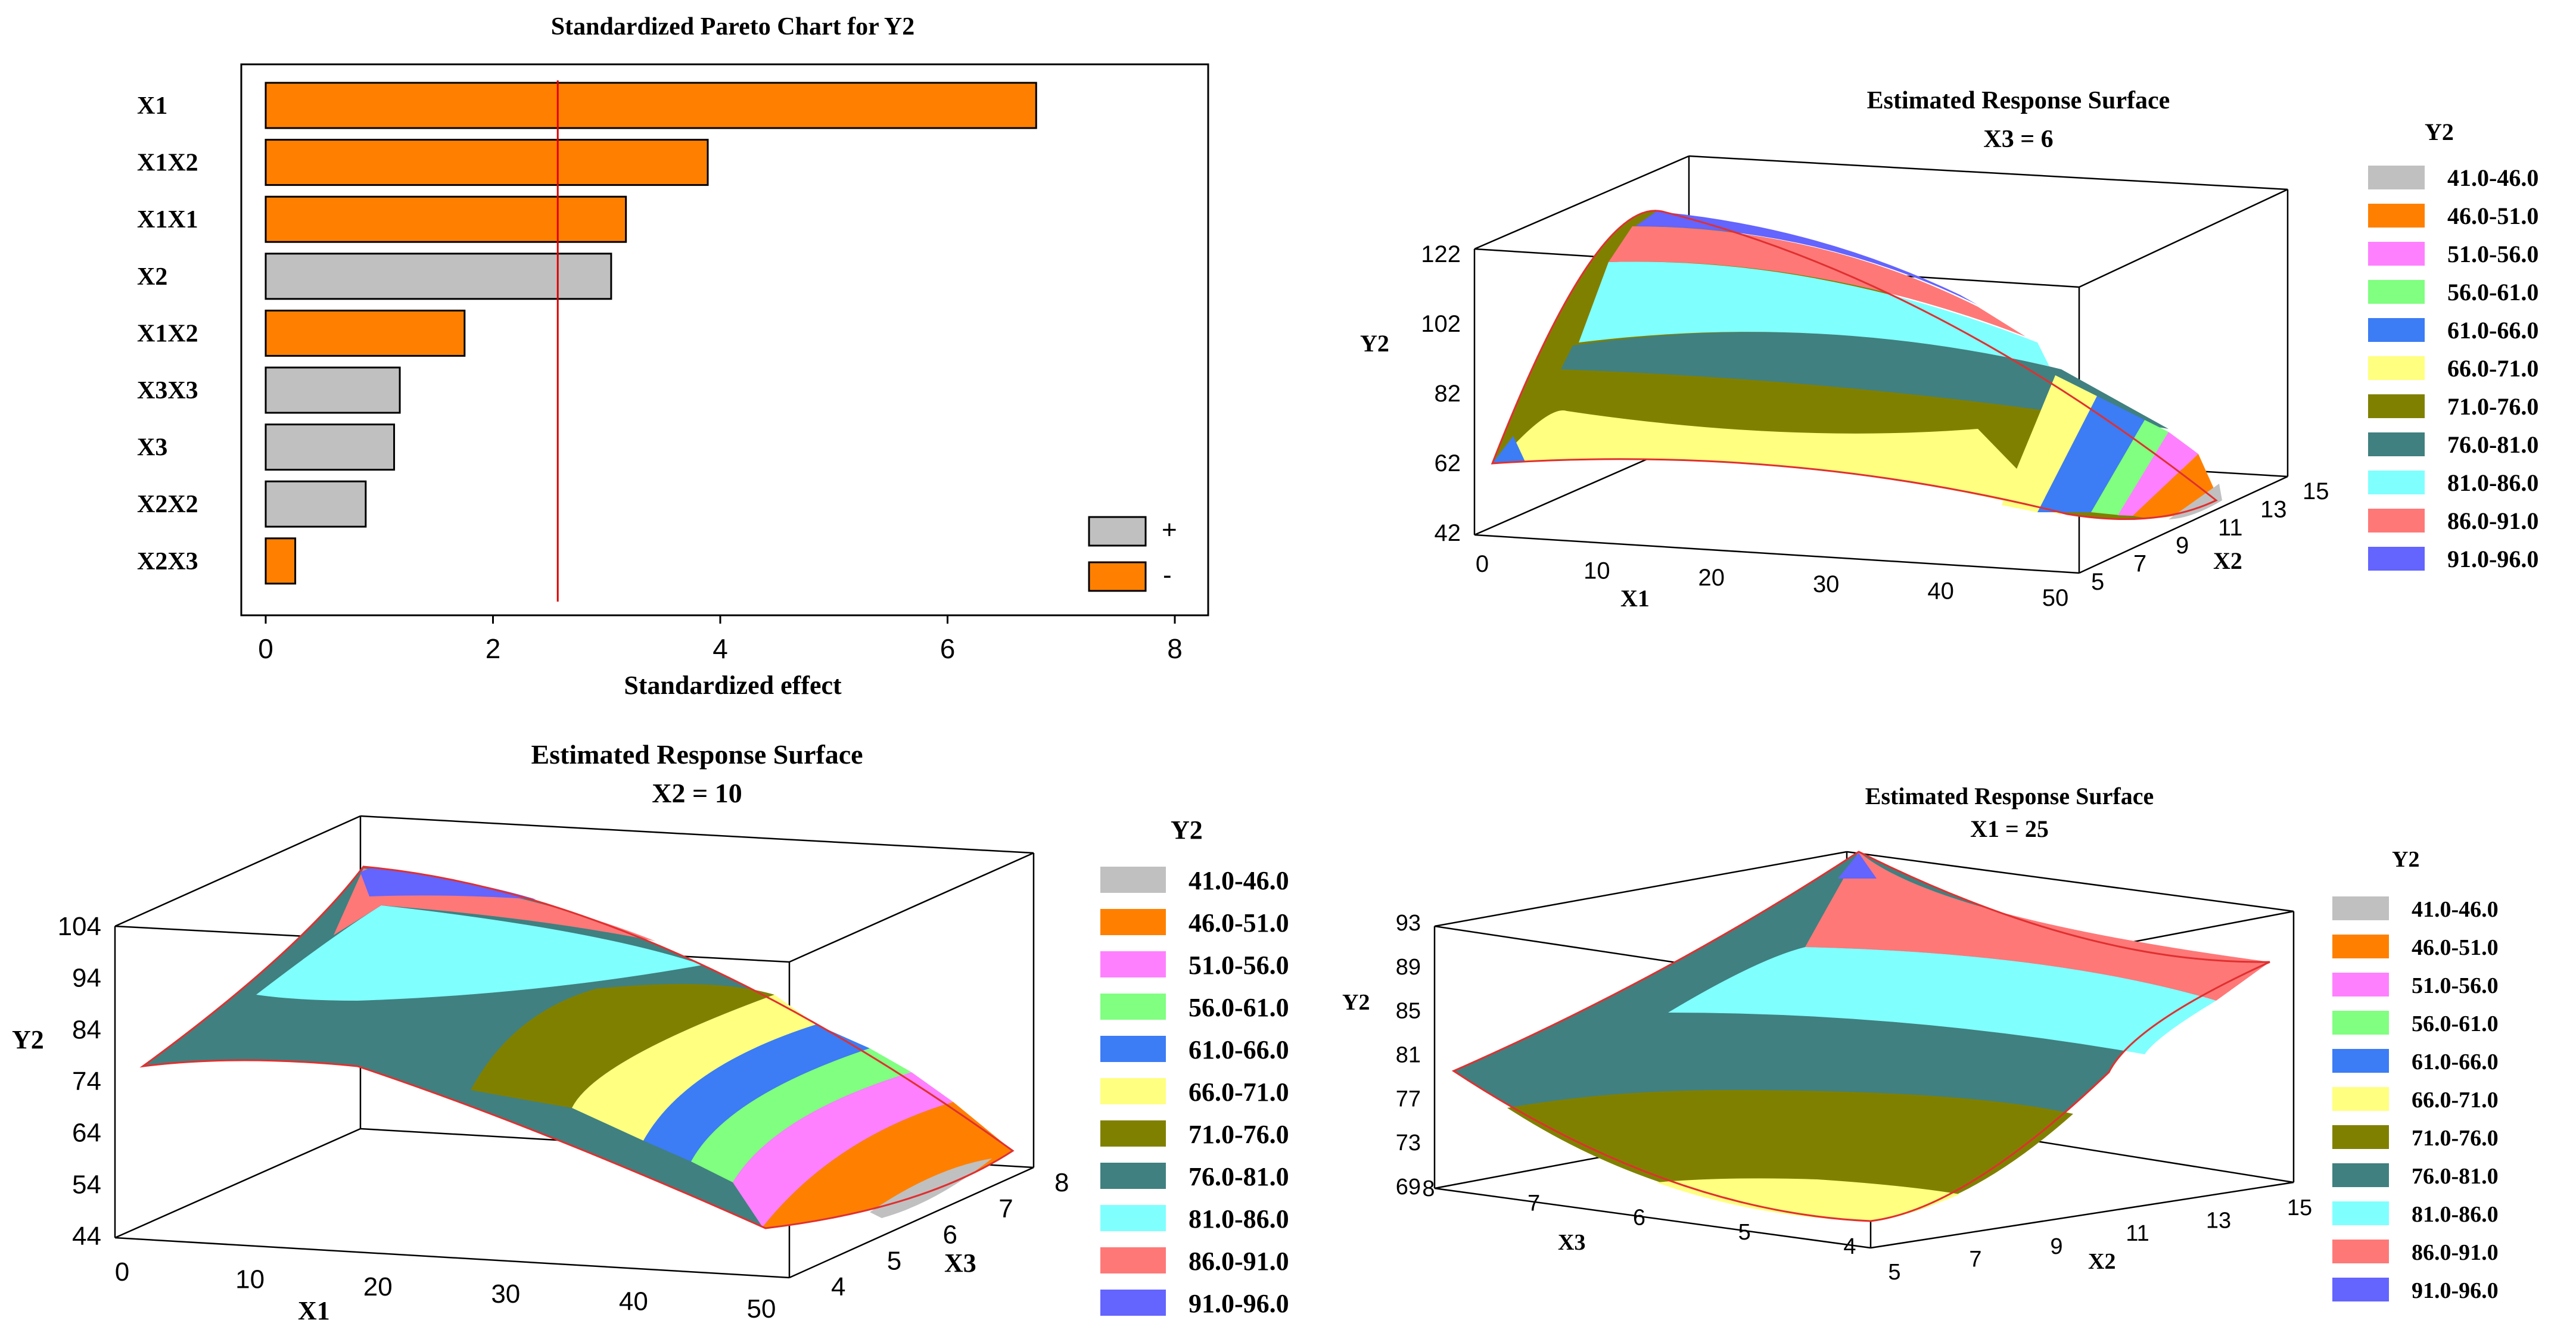 The width and height of the screenshot is (2576, 1339). What do you see at coordinates (1940, 591) in the screenshot?
I see `surface1-x-tick-4: 40` at bounding box center [1940, 591].